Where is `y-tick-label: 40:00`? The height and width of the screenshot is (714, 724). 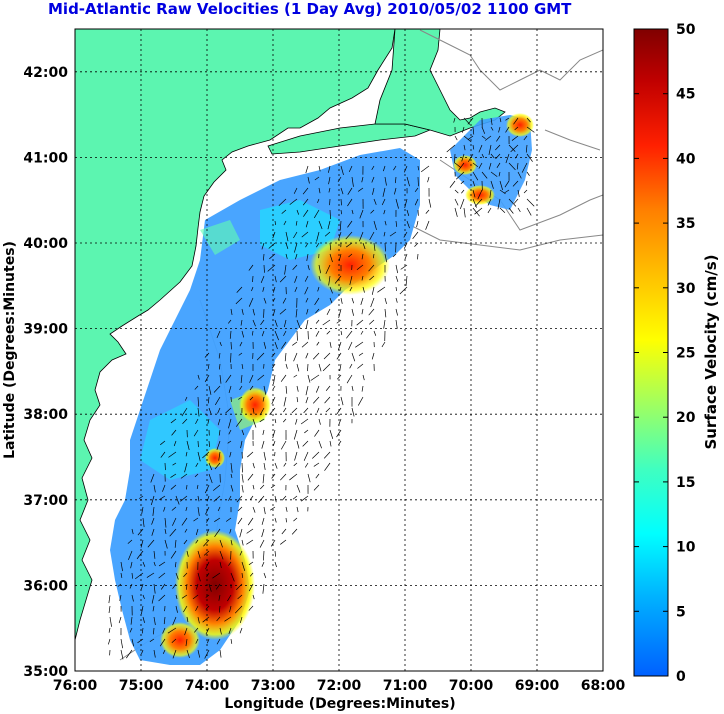 y-tick-label: 40:00 is located at coordinates (45, 244).